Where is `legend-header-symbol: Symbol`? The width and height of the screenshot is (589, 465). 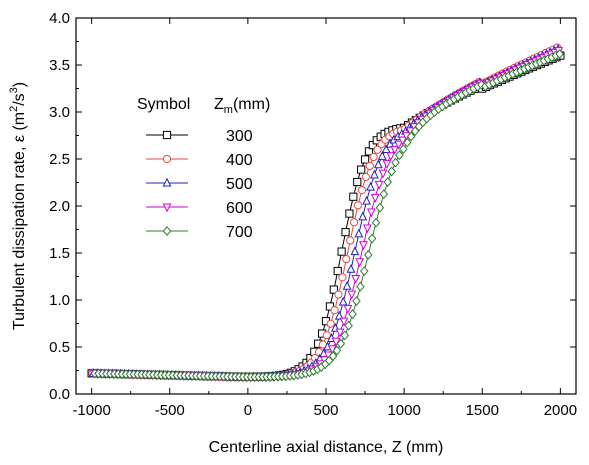 legend-header-symbol: Symbol is located at coordinates (163, 104).